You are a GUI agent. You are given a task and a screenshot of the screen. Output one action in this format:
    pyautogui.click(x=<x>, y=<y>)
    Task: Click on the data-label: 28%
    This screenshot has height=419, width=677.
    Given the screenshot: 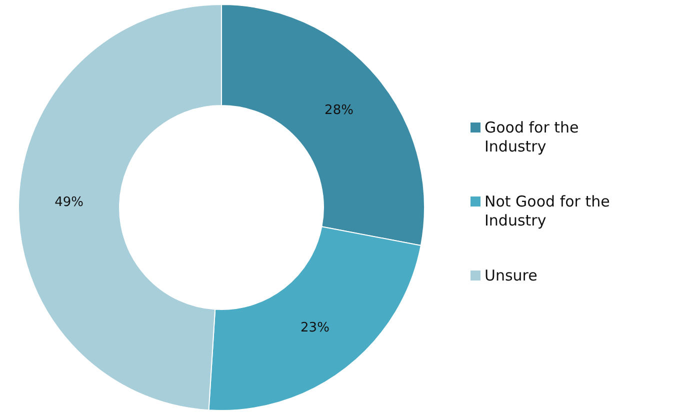 What is the action you would take?
    pyautogui.click(x=339, y=110)
    